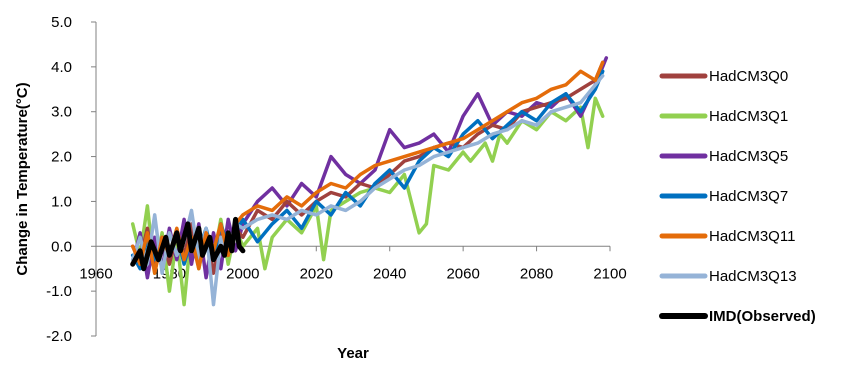  What do you see at coordinates (242, 273) in the screenshot?
I see `x-tick-label: 2000` at bounding box center [242, 273].